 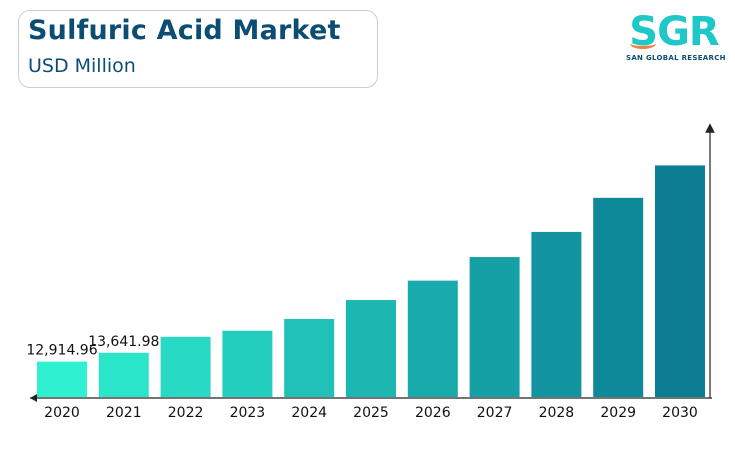 What do you see at coordinates (433, 413) in the screenshot?
I see `x-tick-label-2026: 2026` at bounding box center [433, 413].